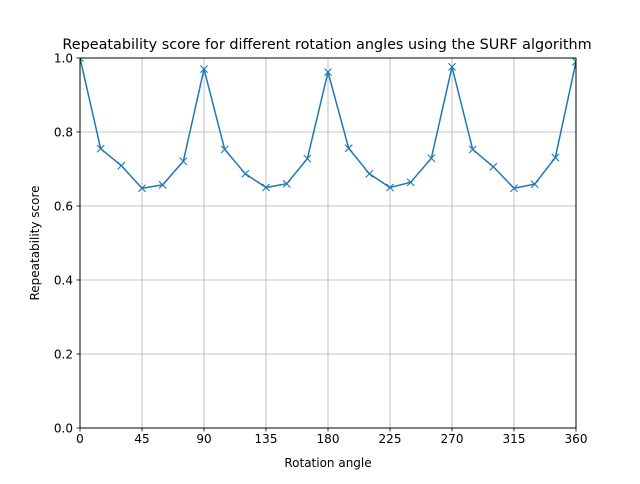 This screenshot has height=484, width=640. What do you see at coordinates (328, 439) in the screenshot?
I see `x-tick-label: 180` at bounding box center [328, 439].